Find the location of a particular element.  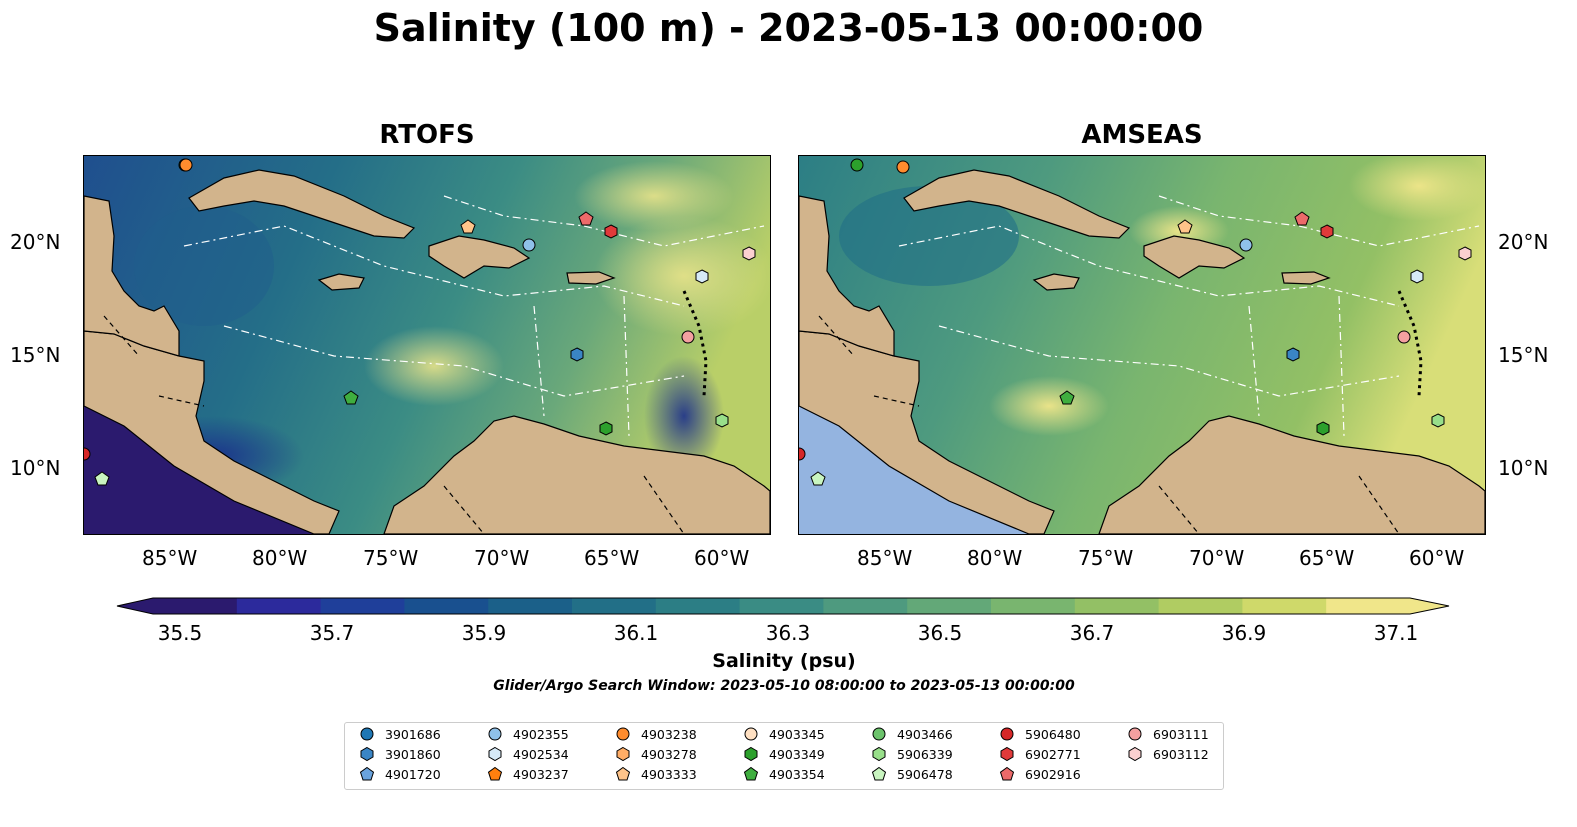

legend-item: 4903238 is located at coordinates (656, 734).